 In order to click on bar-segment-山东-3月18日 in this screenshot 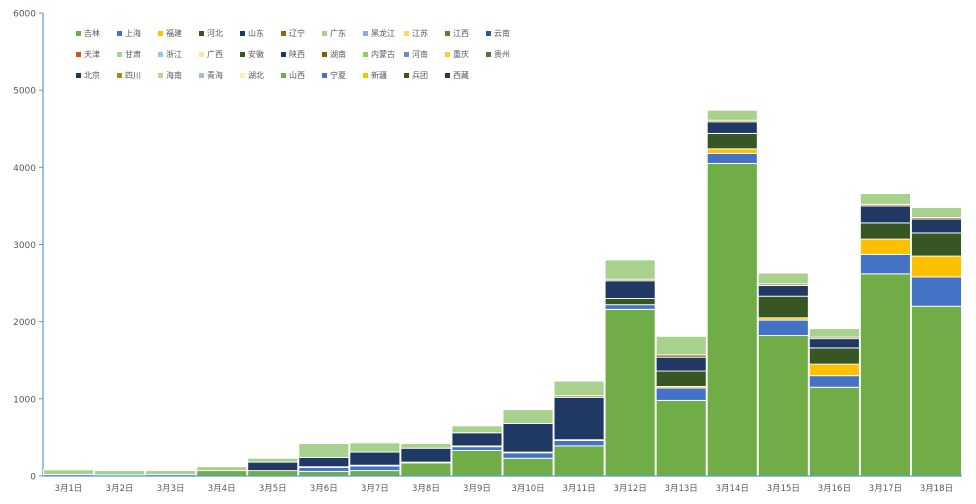, I will do `click(936, 226)`.